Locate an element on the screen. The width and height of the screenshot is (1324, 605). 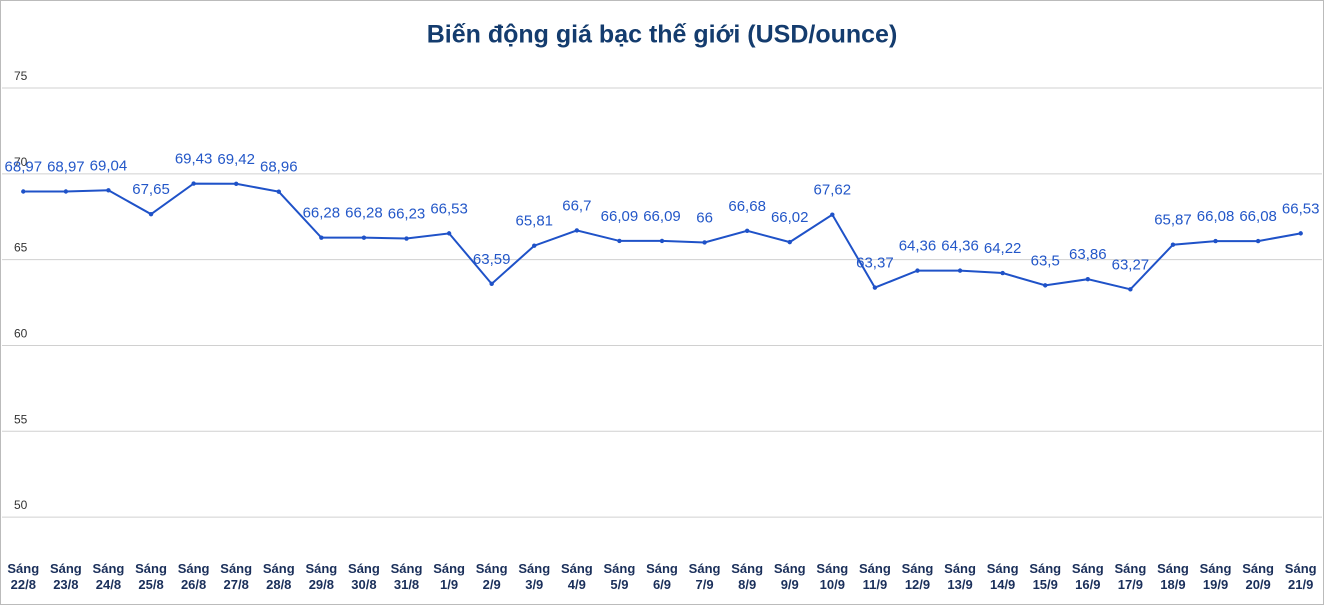
x-tick-label-line: 19/9 is located at coordinates (1215, 584).